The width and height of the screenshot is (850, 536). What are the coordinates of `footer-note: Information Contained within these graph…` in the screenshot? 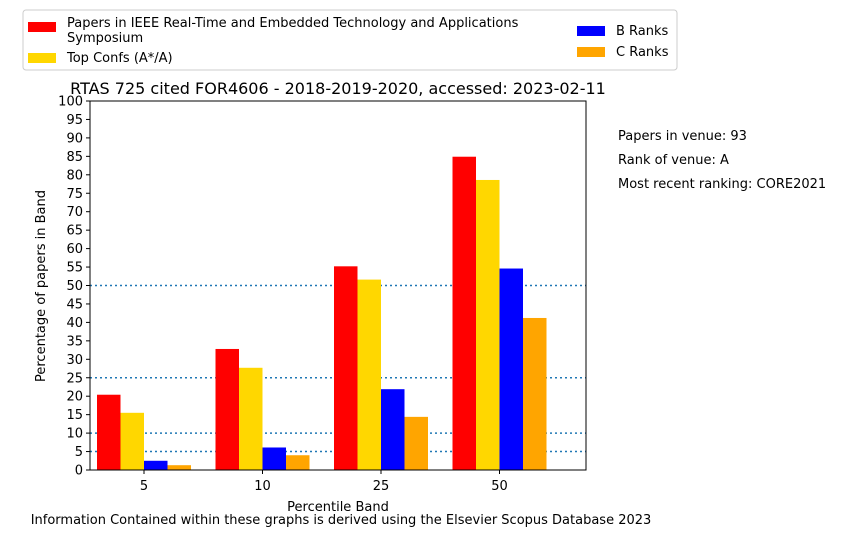 It's located at (341, 520).